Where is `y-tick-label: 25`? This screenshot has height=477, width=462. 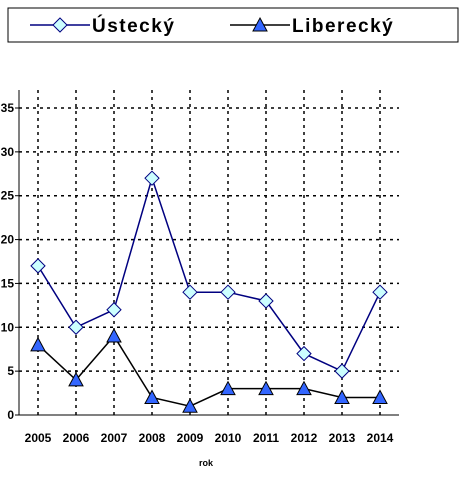
y-tick-label: 25 is located at coordinates (8, 196).